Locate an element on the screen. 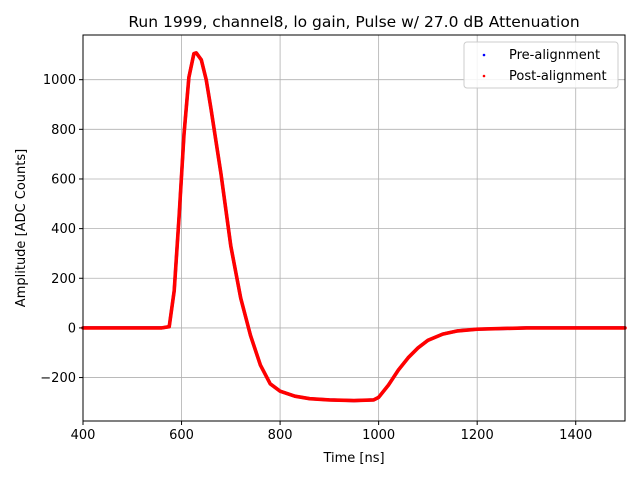 The width and height of the screenshot is (640, 484). legend-box is located at coordinates (541, 65).